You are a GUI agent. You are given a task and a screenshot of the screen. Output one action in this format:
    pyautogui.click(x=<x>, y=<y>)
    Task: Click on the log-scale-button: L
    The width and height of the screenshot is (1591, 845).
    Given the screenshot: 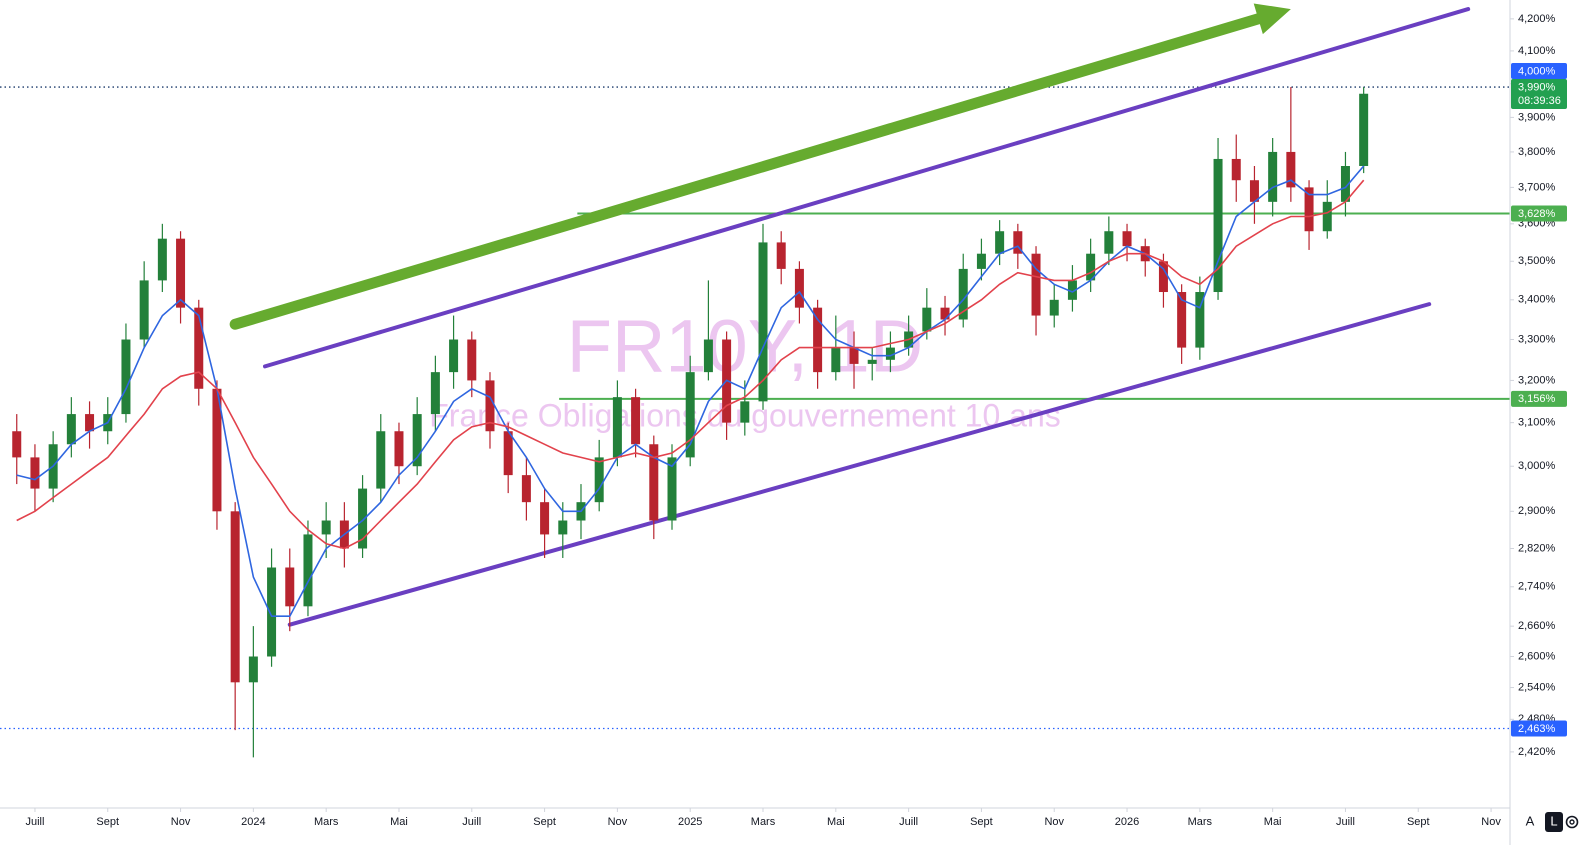 What is the action you would take?
    pyautogui.click(x=1553, y=820)
    